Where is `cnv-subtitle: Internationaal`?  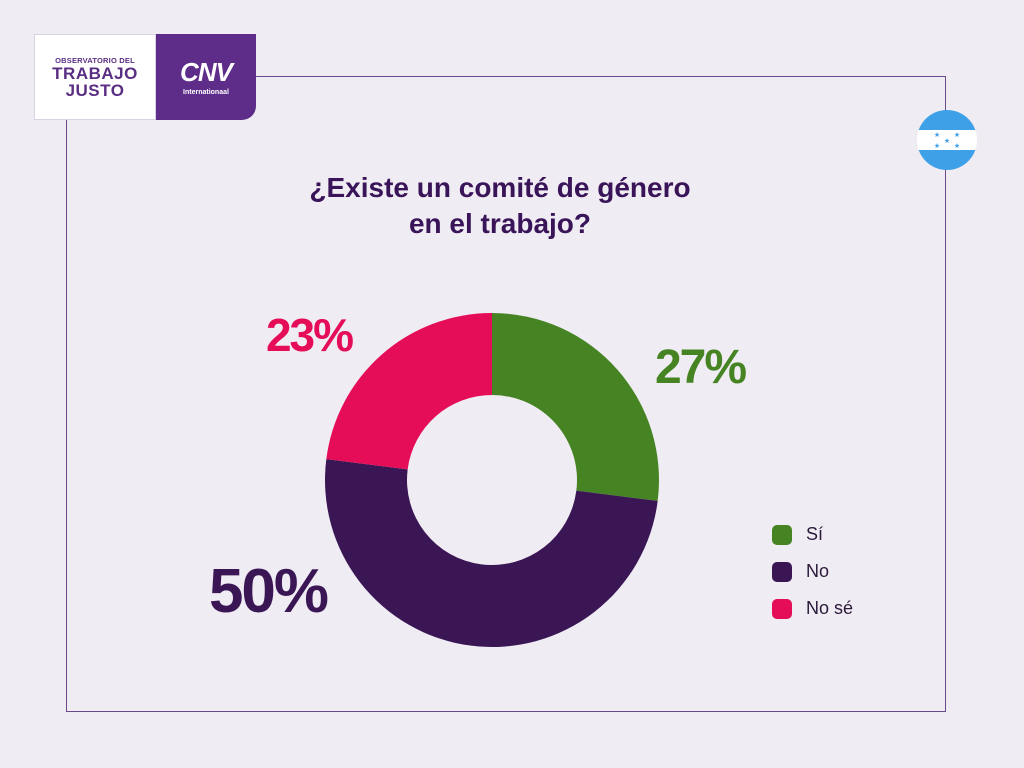
cnv-subtitle: Internationaal is located at coordinates (206, 92).